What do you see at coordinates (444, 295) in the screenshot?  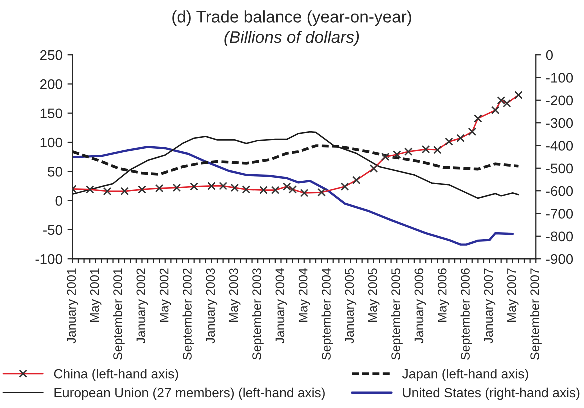 I see `x-tick-label: May 2006` at bounding box center [444, 295].